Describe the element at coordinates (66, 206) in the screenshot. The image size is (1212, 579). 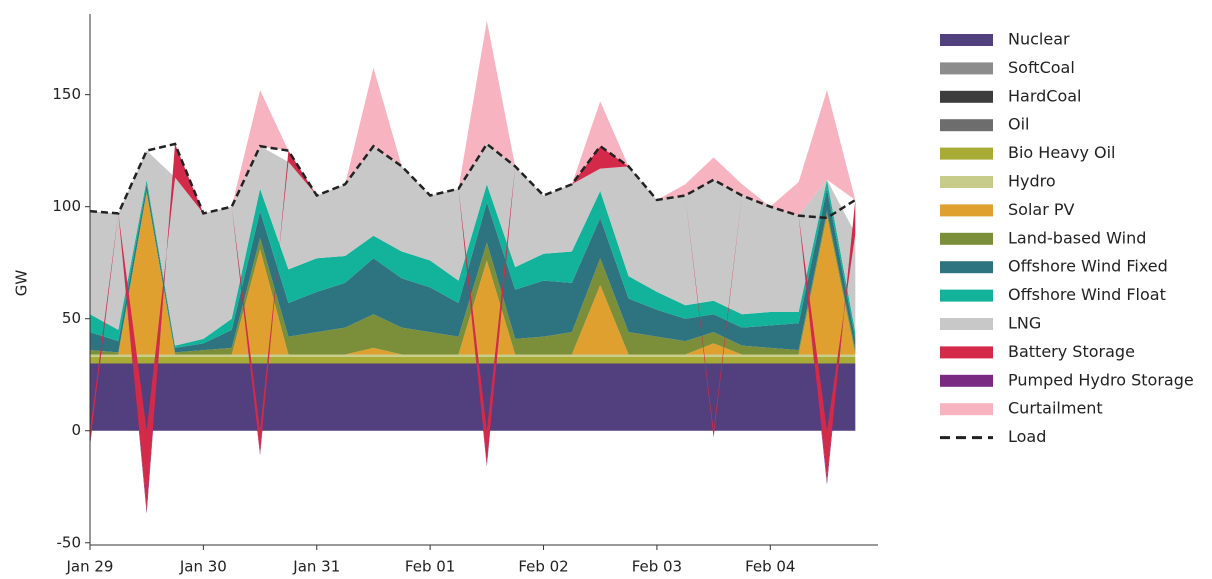
I see `y-tick-label: 100` at that location.